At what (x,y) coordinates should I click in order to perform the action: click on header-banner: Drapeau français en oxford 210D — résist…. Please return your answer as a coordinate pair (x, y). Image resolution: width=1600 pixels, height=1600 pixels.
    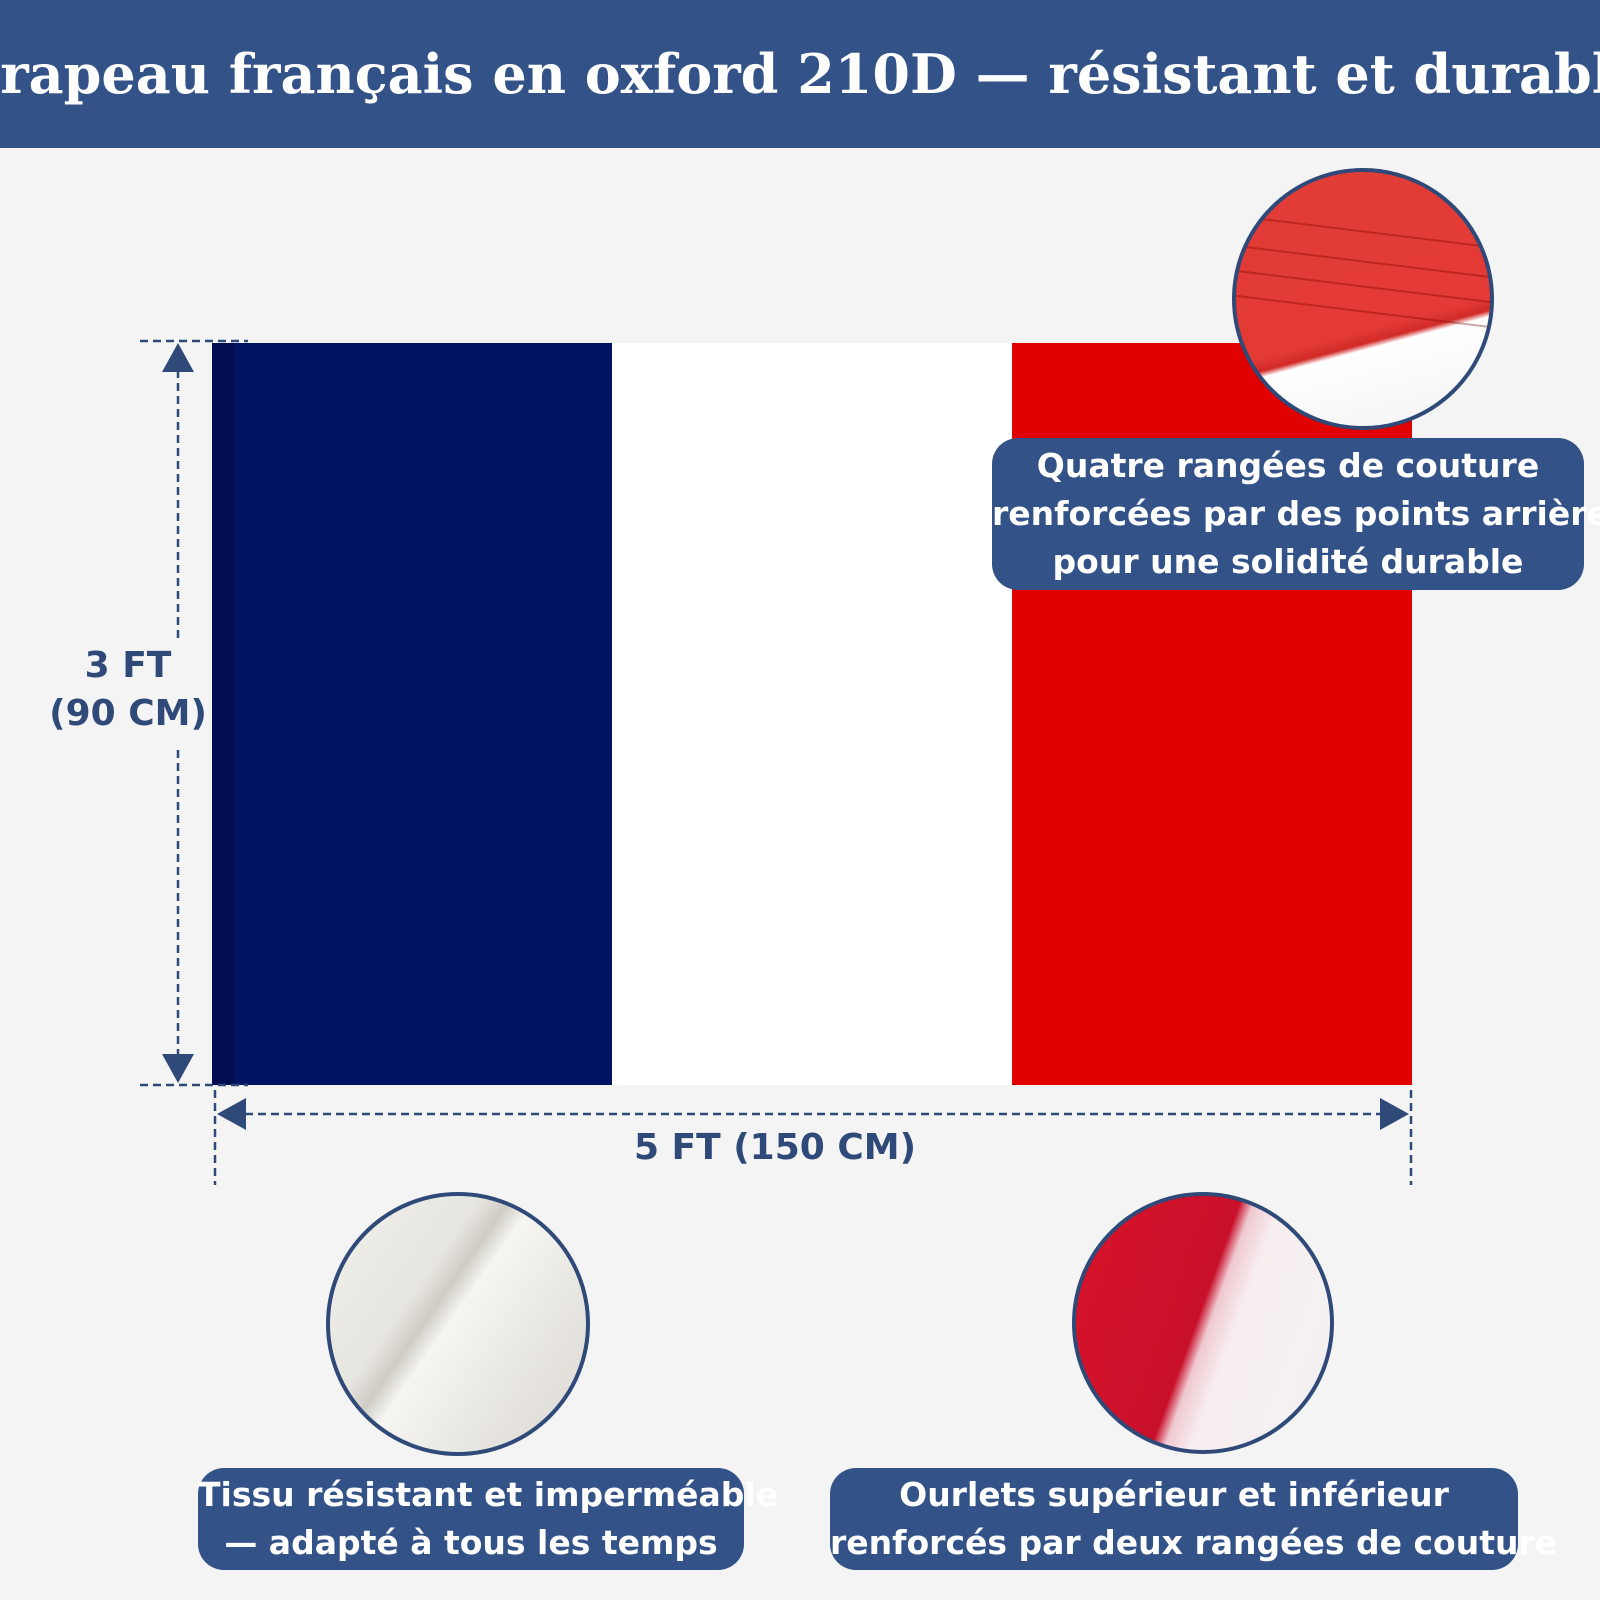
    Looking at the image, I should click on (800, 74).